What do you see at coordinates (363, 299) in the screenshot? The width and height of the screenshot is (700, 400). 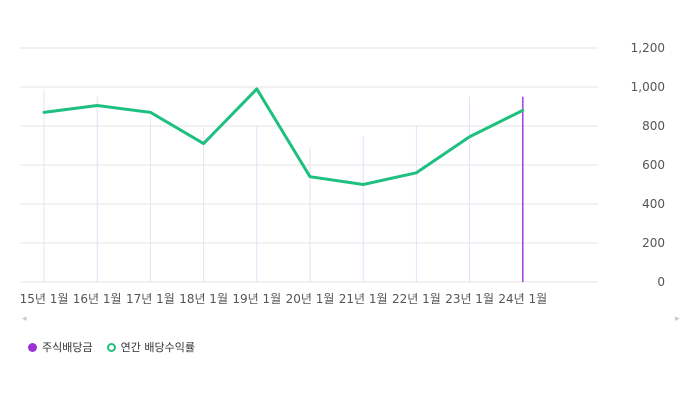 I see `x-tick-label: 21년 1월` at bounding box center [363, 299].